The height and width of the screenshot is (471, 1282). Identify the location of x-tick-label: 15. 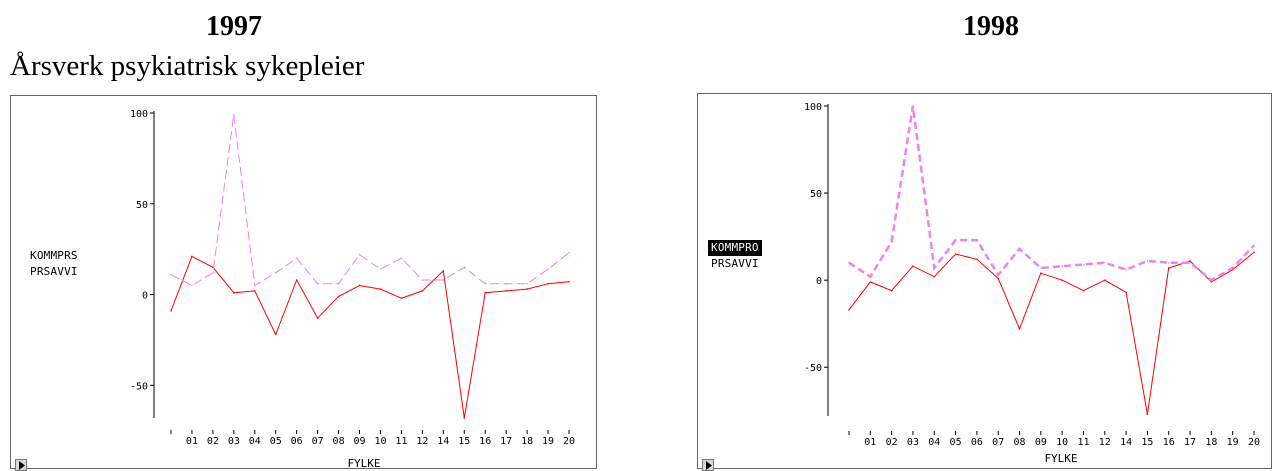
(1147, 442).